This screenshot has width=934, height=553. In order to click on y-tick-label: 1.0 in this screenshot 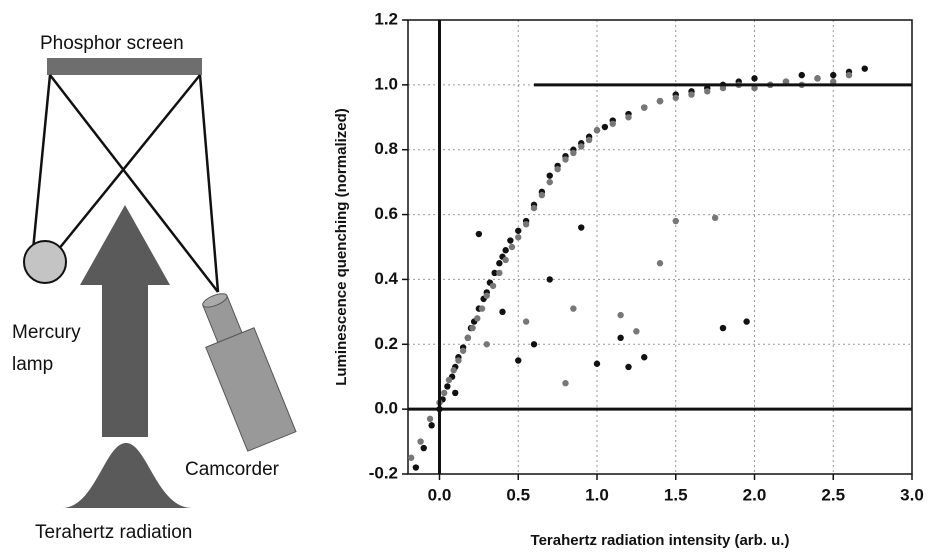, I will do `click(386, 83)`.